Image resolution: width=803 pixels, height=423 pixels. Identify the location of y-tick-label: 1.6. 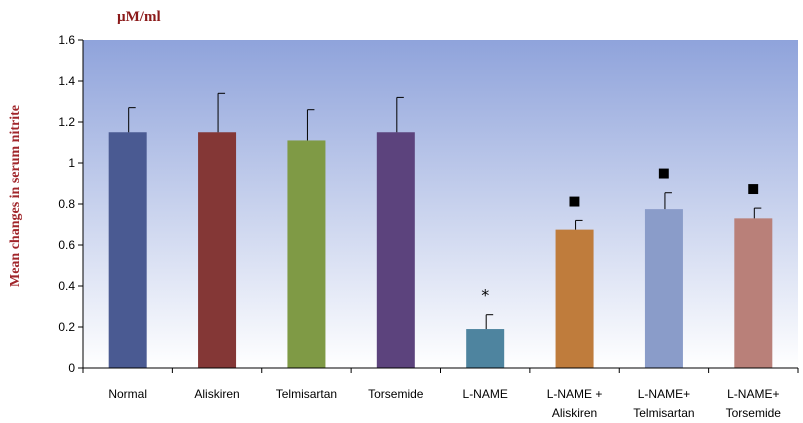
(66, 40).